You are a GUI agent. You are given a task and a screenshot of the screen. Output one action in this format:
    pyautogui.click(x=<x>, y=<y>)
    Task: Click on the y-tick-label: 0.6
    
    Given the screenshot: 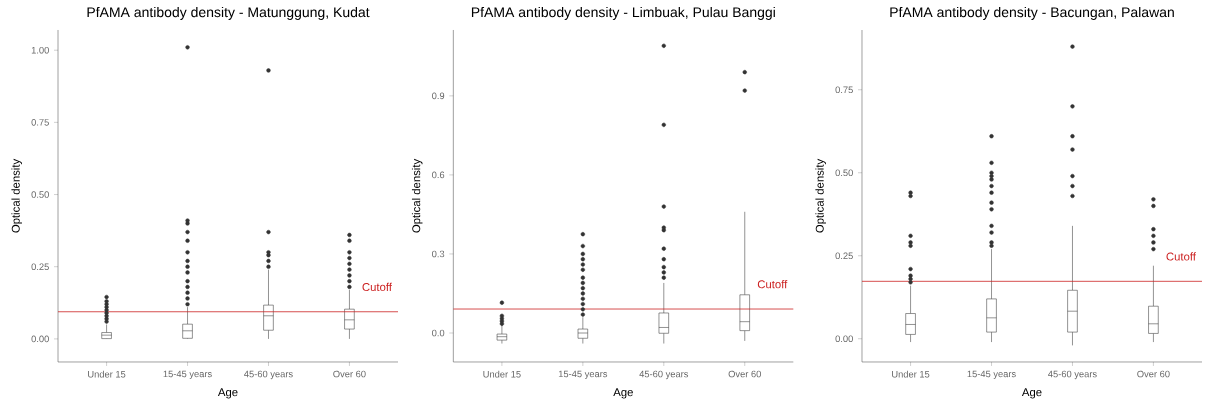 What is the action you would take?
    pyautogui.click(x=438, y=175)
    